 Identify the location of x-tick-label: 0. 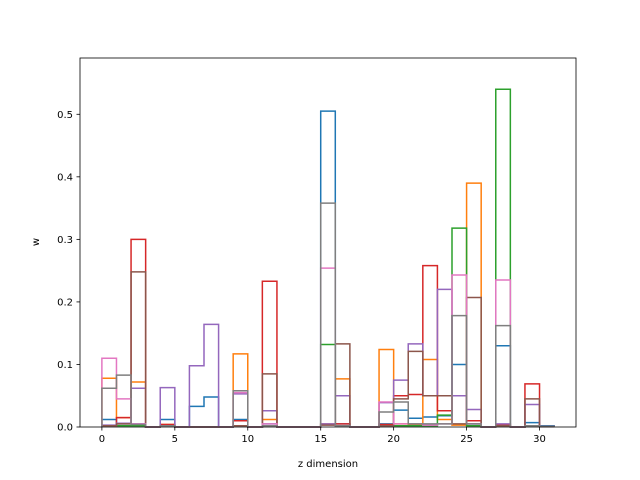
(102, 439).